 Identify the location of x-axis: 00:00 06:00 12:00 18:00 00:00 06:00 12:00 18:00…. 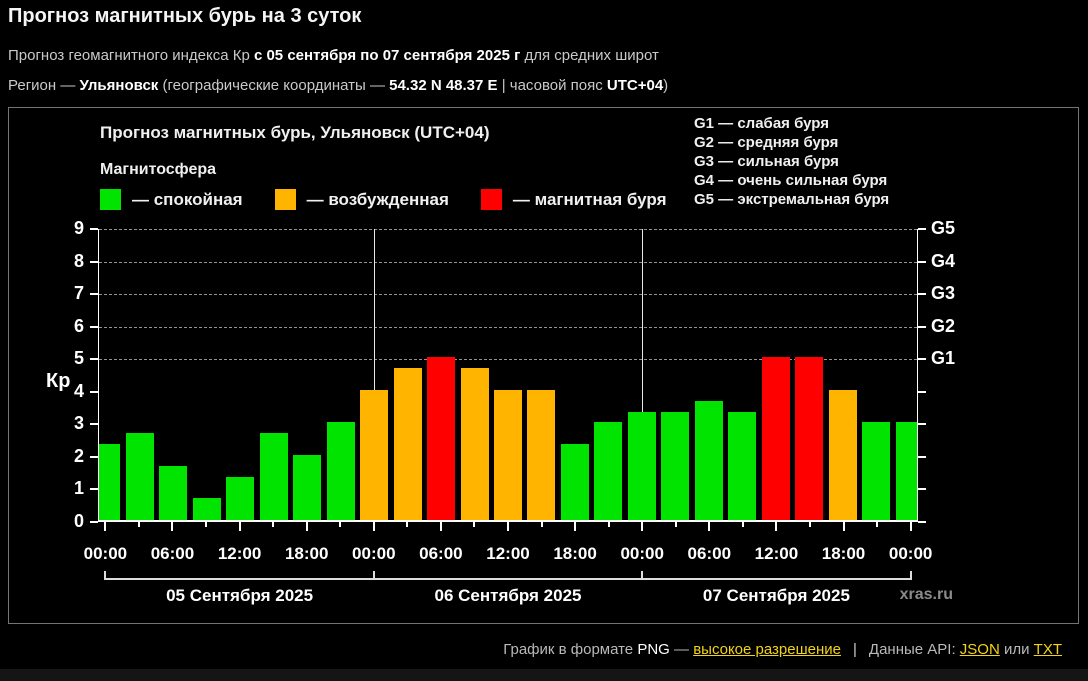
(508, 546).